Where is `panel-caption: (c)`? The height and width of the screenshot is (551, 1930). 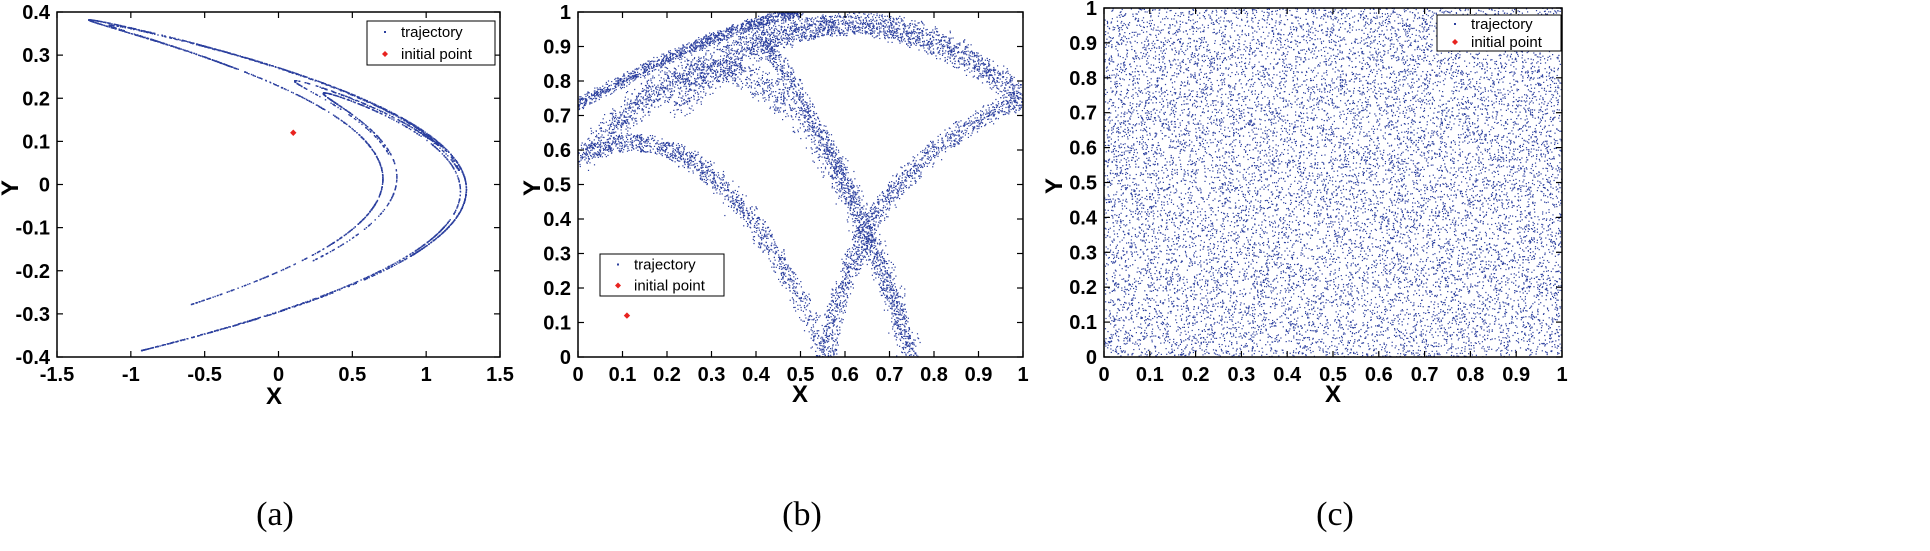
panel-caption: (c) is located at coordinates (1335, 514).